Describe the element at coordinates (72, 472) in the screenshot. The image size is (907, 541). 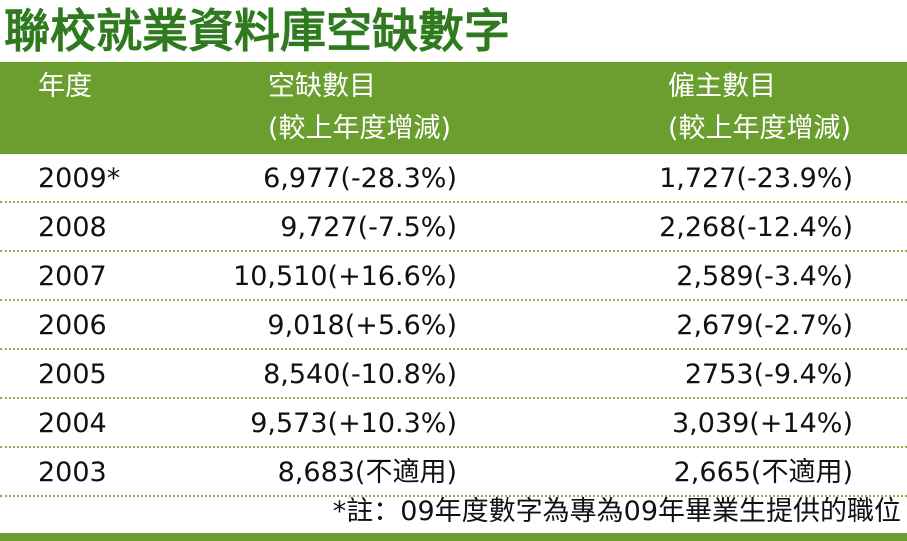
I see `cell-year: 2003` at that location.